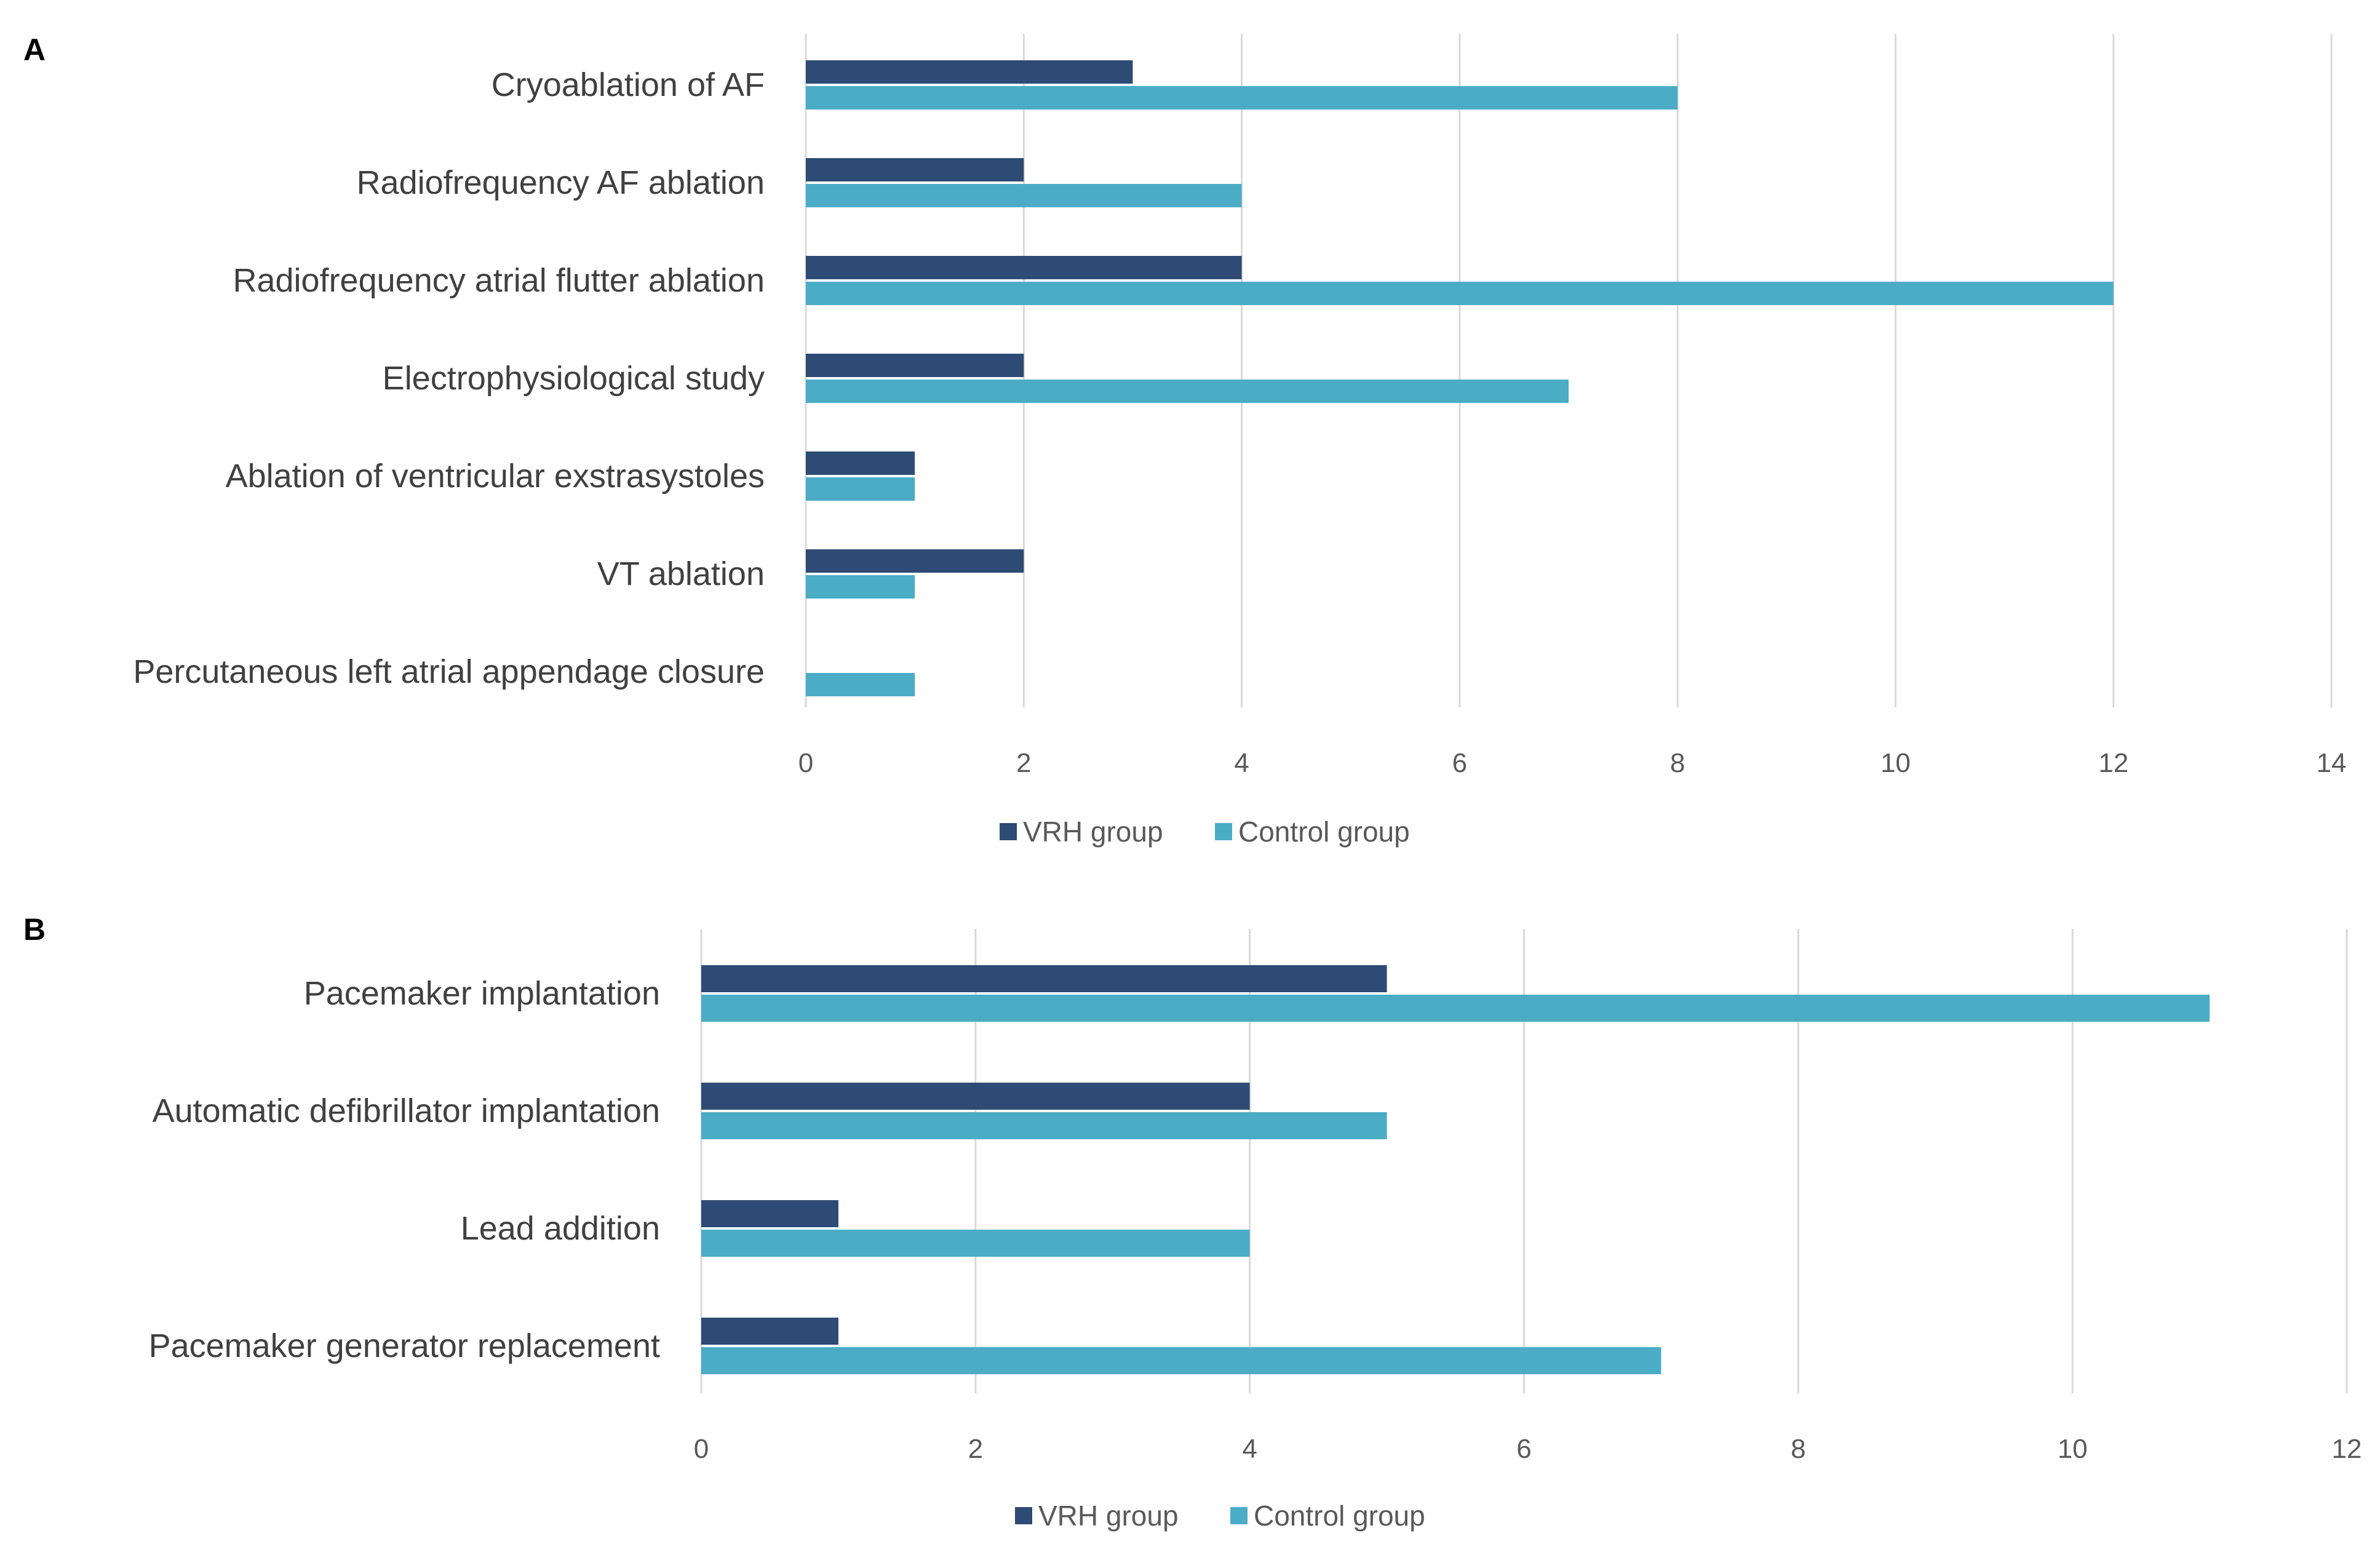  Describe the element at coordinates (495, 476) in the screenshot. I see `category-label: Ablation of ventricular exstrasystoles` at that location.